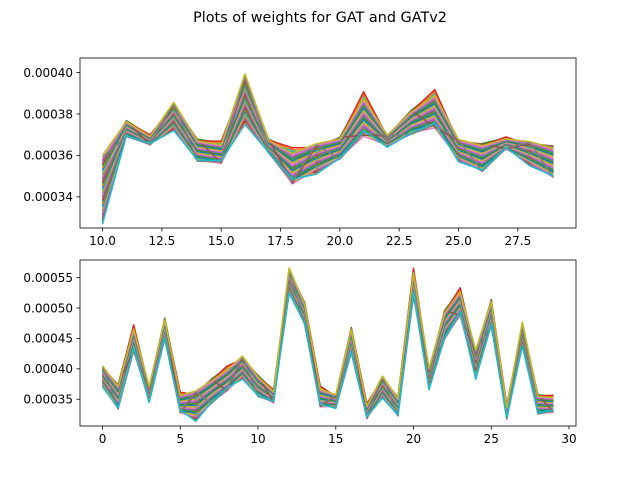  Describe the element at coordinates (180, 439) in the screenshot. I see `bottom-x-tick-label: 5` at that location.